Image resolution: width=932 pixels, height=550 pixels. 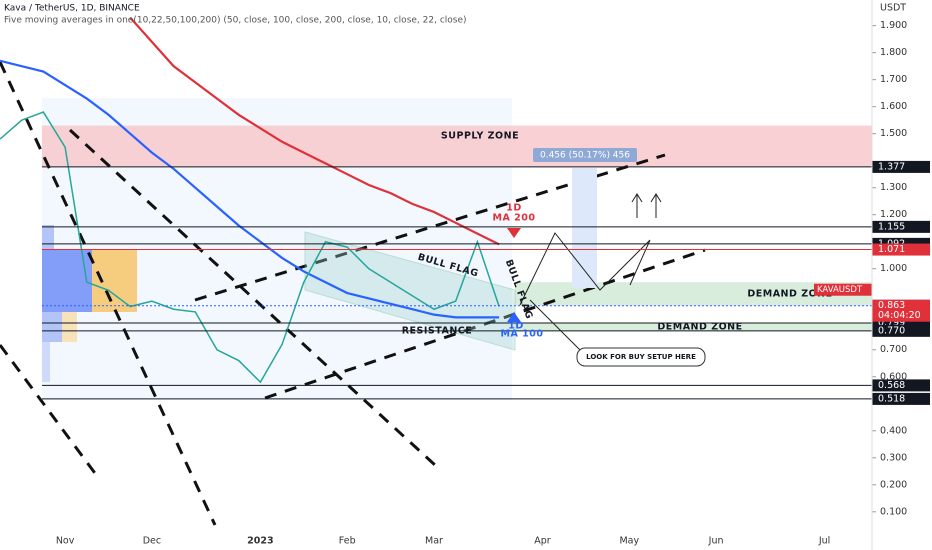 I want to click on y-tick-label: 1.000, so click(x=893, y=268).